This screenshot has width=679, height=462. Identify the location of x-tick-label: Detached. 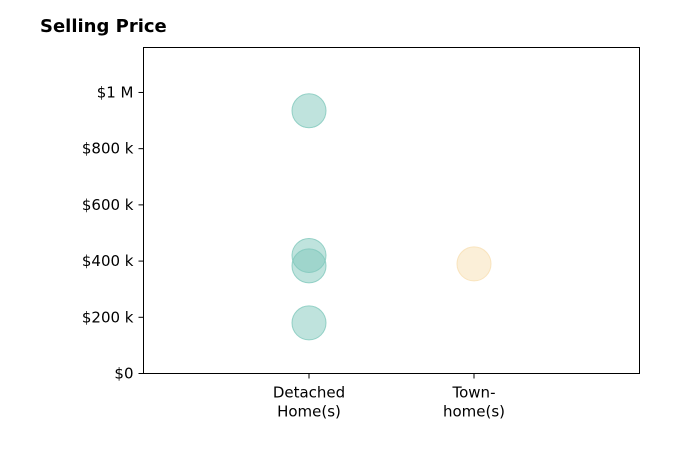
(309, 393).